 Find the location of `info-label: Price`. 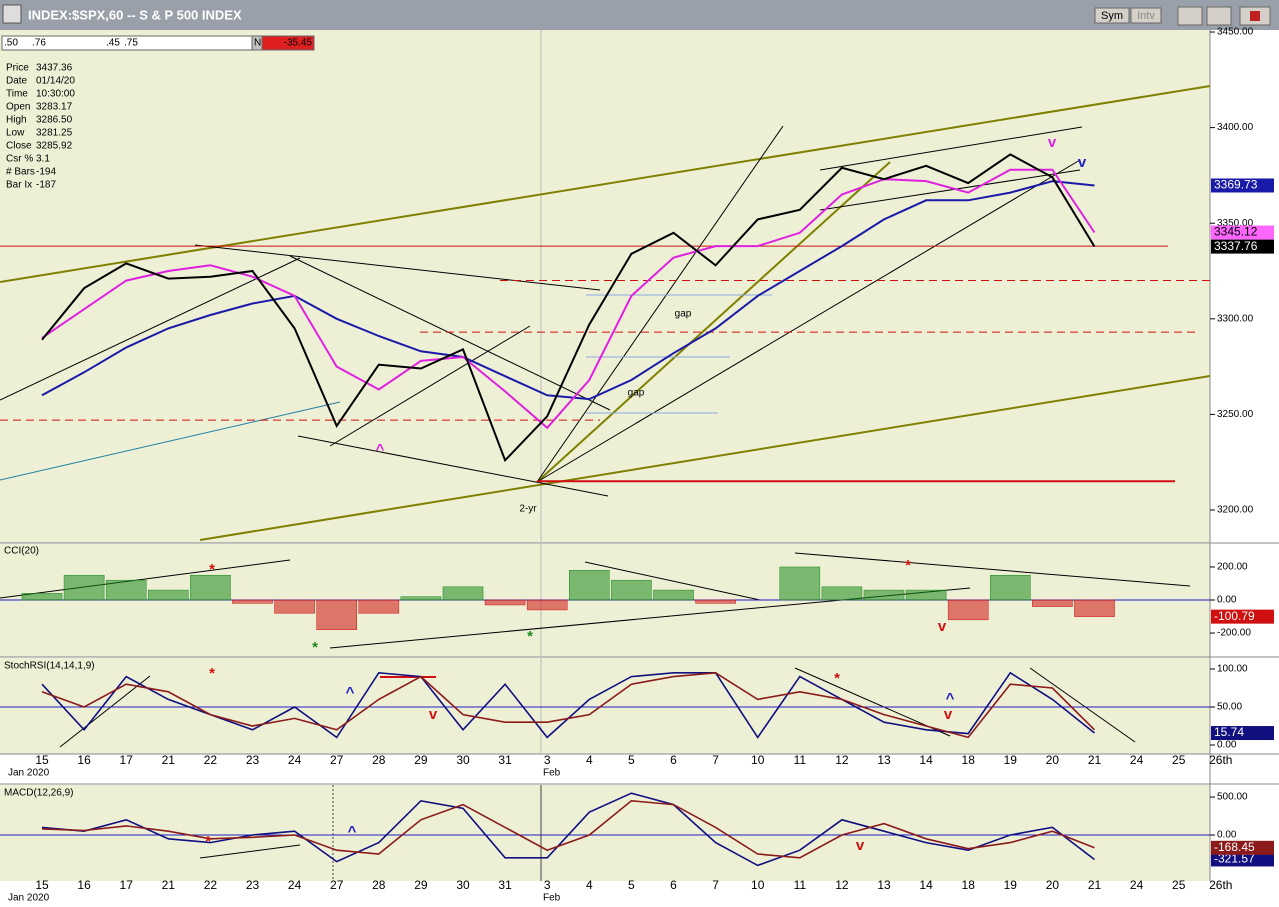

info-label: Price is located at coordinates (17, 68).